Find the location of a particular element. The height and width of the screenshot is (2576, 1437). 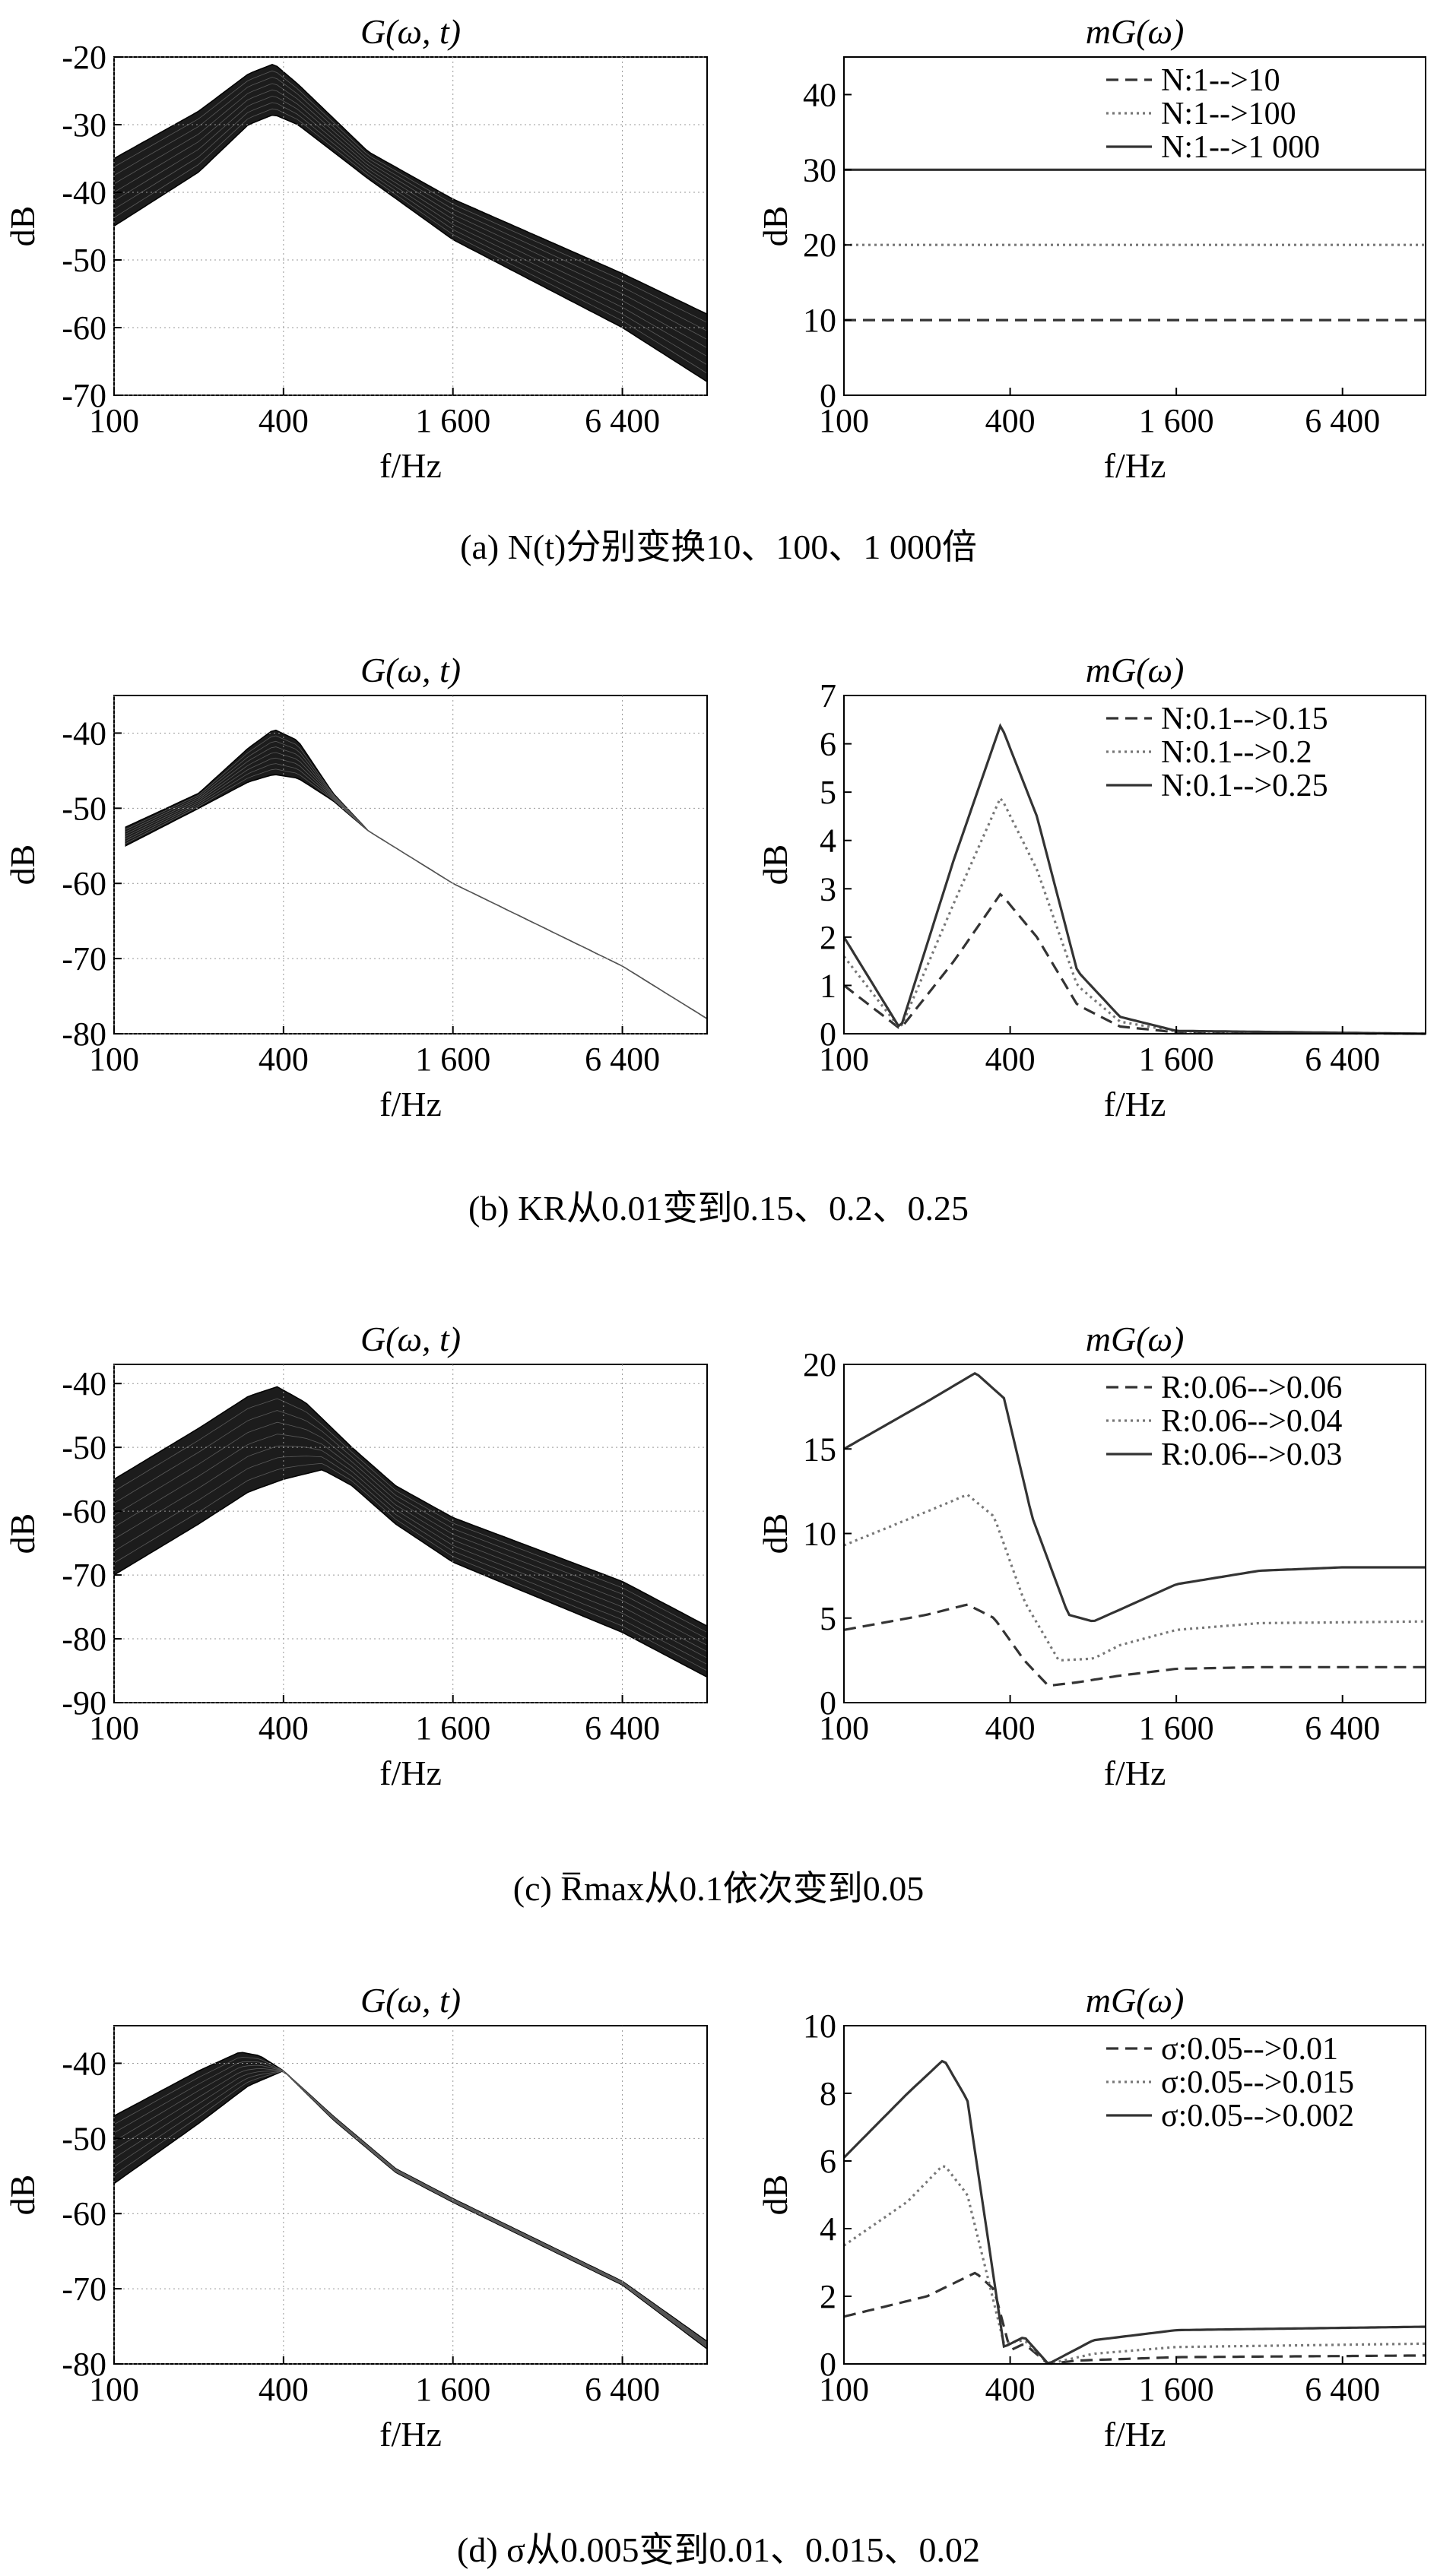

legend-label: R:0.06-->0.03 is located at coordinates (1251, 1454).